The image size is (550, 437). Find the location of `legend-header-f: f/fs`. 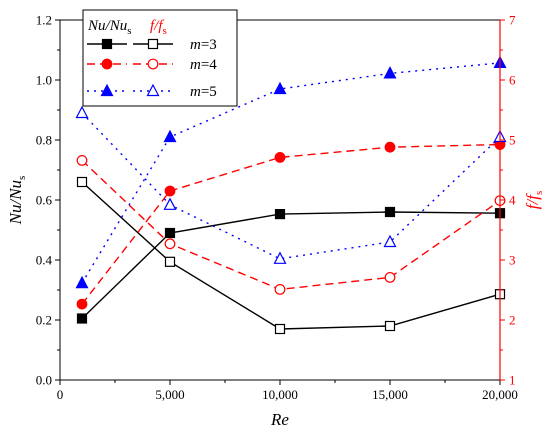

legend-header-f: f/fs is located at coordinates (158, 27).